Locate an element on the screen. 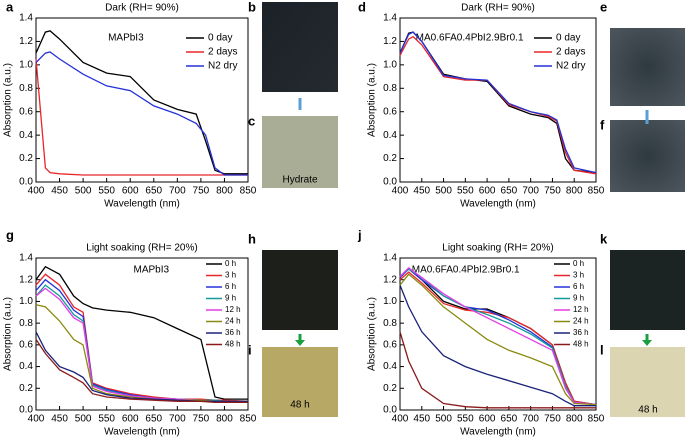 Image resolution: width=685 pixels, height=438 pixels. y-tick-label: 0.0 is located at coordinates (390, 182).